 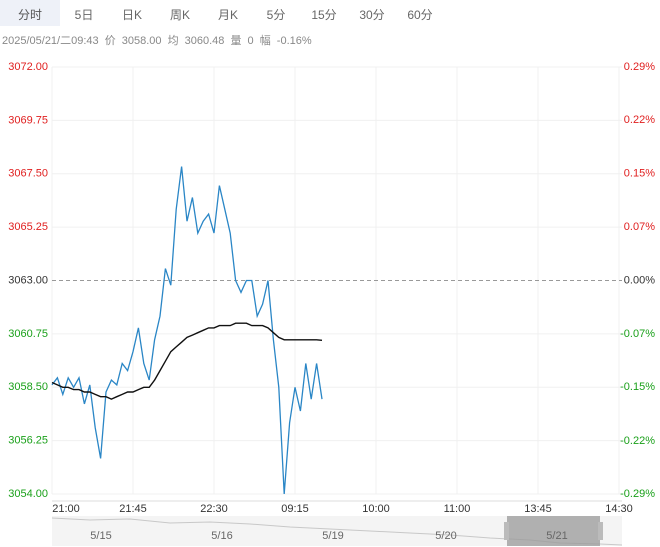 What do you see at coordinates (131, 15) in the screenshot?
I see `tab: 日K` at bounding box center [131, 15].